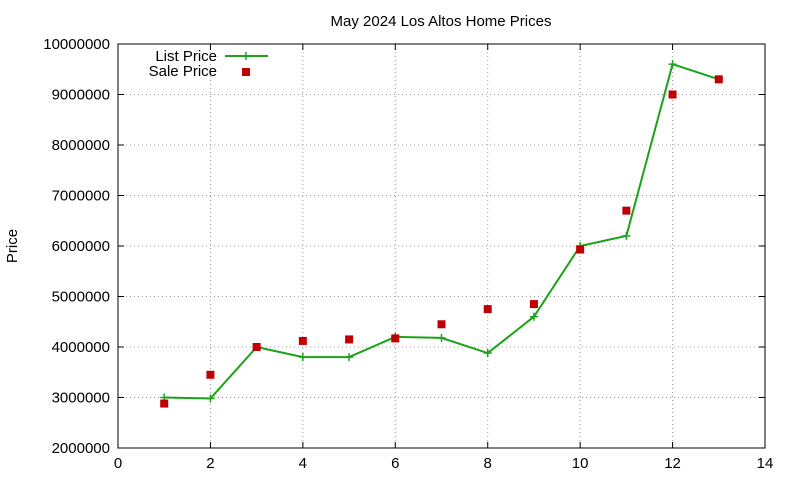  I want to click on y-tick-label: 7000000, so click(81, 196).